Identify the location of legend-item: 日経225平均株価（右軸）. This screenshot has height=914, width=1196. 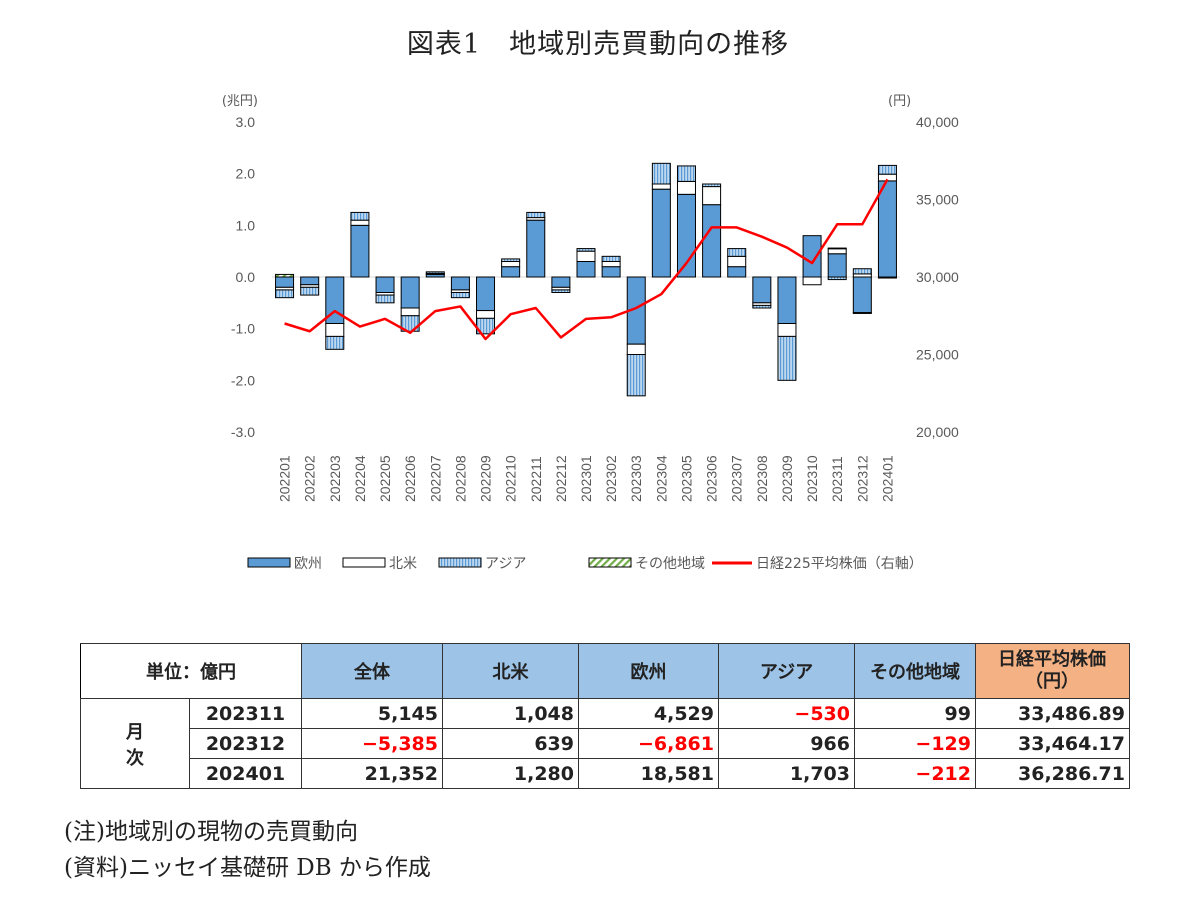
(817, 564).